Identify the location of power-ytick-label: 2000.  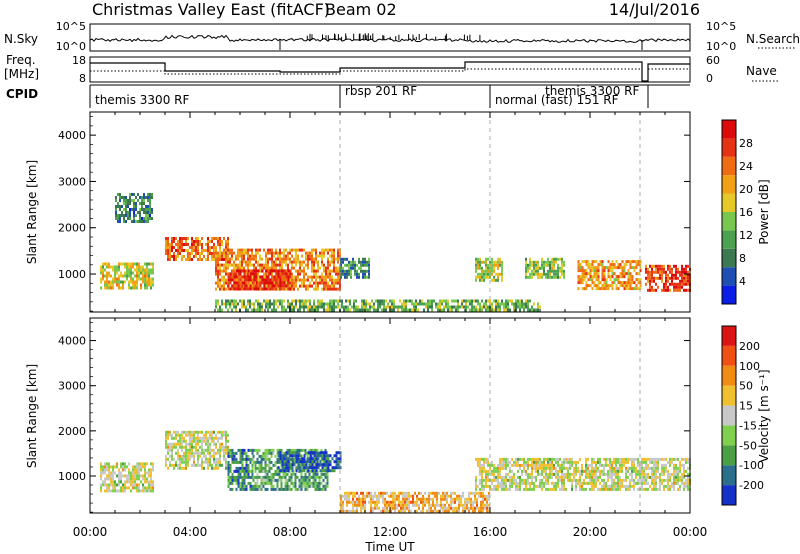
(72, 228).